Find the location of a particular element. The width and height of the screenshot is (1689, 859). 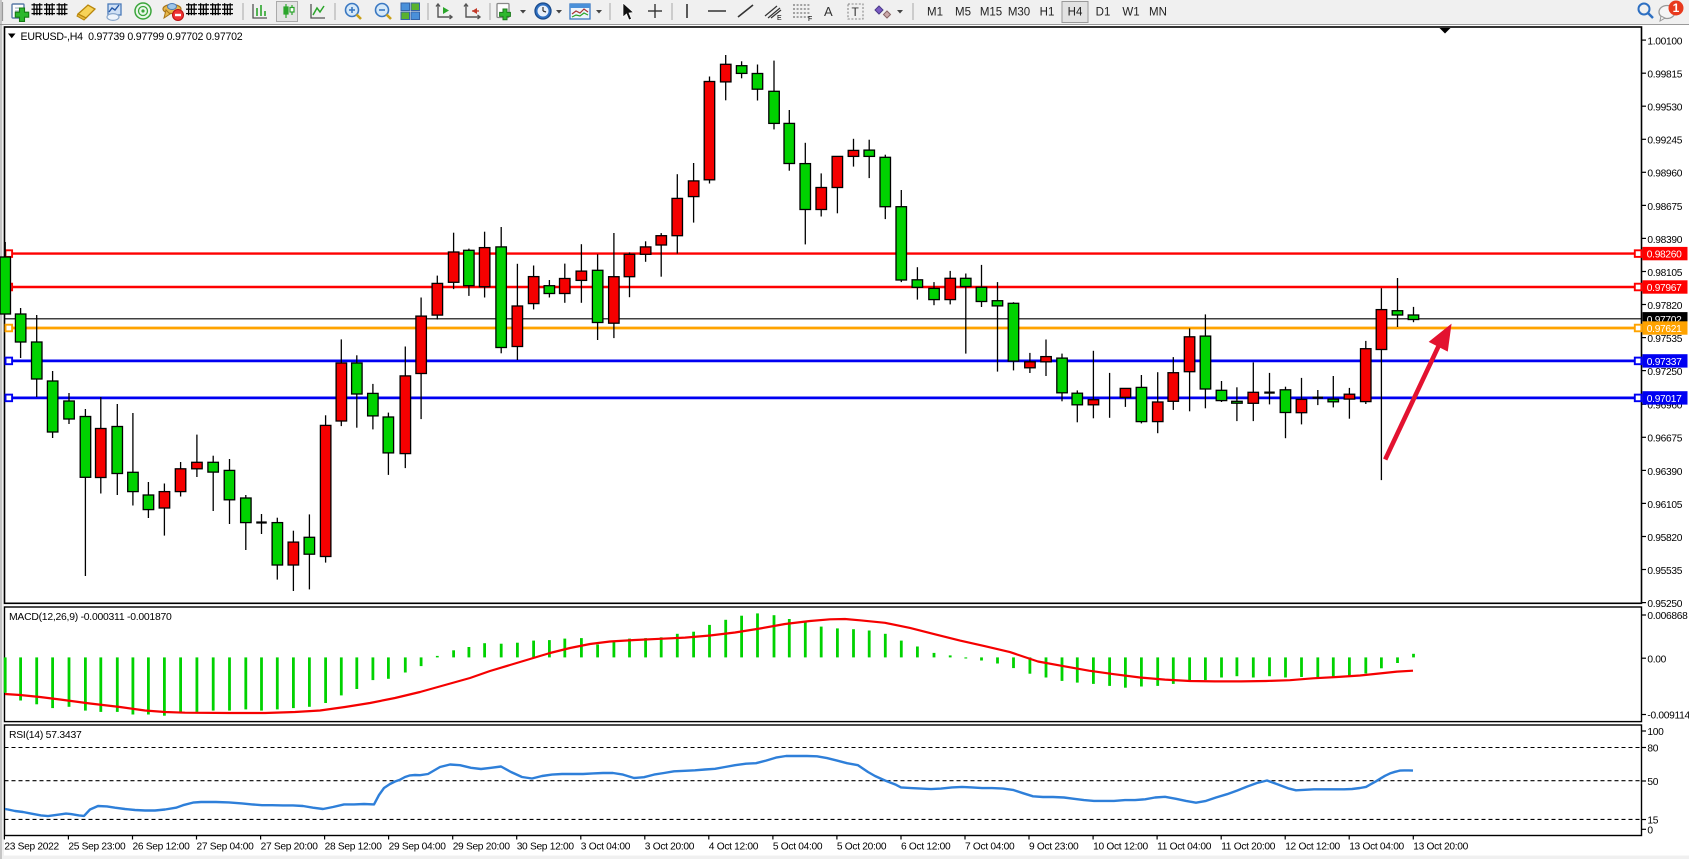

svg-text: 28 Sep 12:00 is located at coordinates (354, 847).